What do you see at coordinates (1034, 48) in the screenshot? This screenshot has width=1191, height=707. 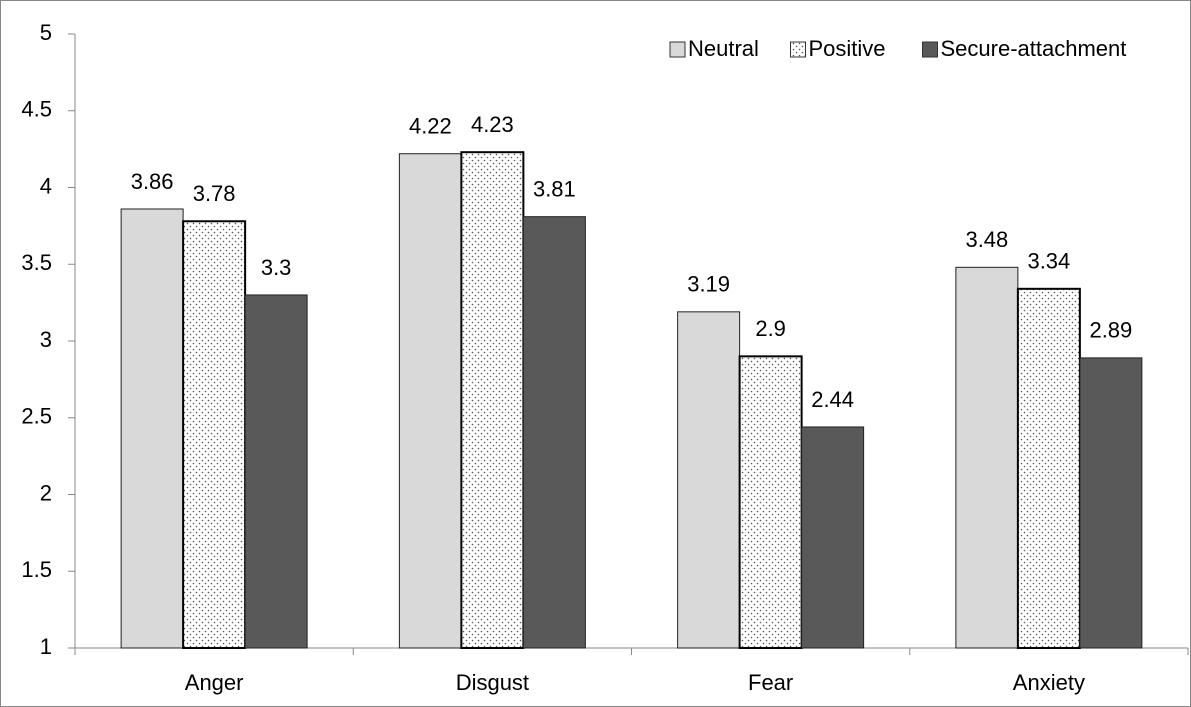 I see `legend-label: Secure-attachment` at bounding box center [1034, 48].